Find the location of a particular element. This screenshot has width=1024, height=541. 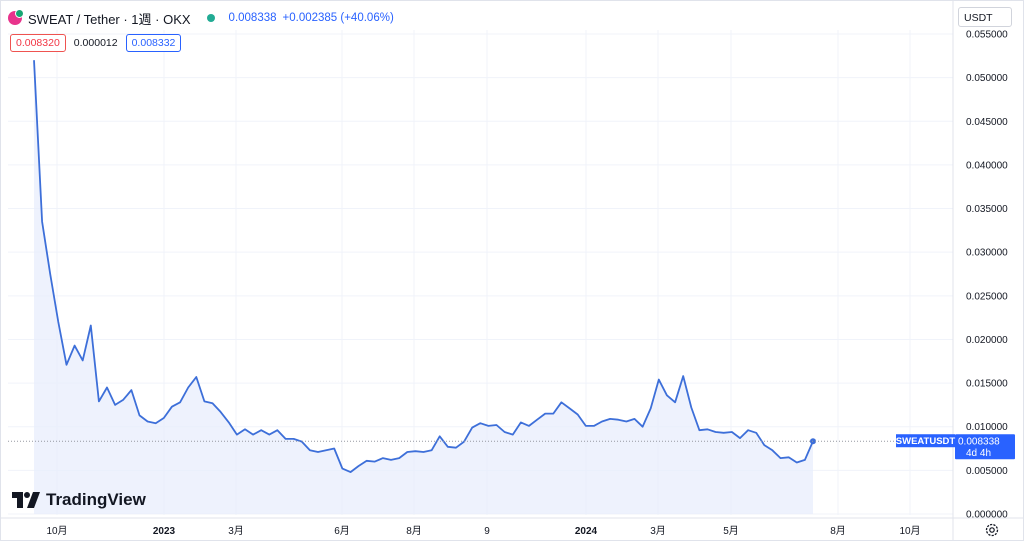

sweat-logo-icon is located at coordinates (16, 17).